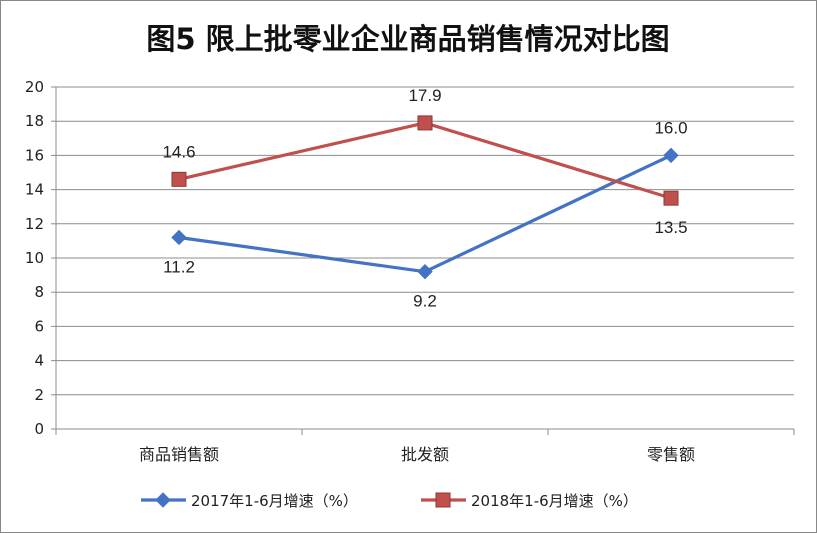 This screenshot has width=817, height=533. What do you see at coordinates (424, 95) in the screenshot?
I see `data-label: 17.9` at bounding box center [424, 95].